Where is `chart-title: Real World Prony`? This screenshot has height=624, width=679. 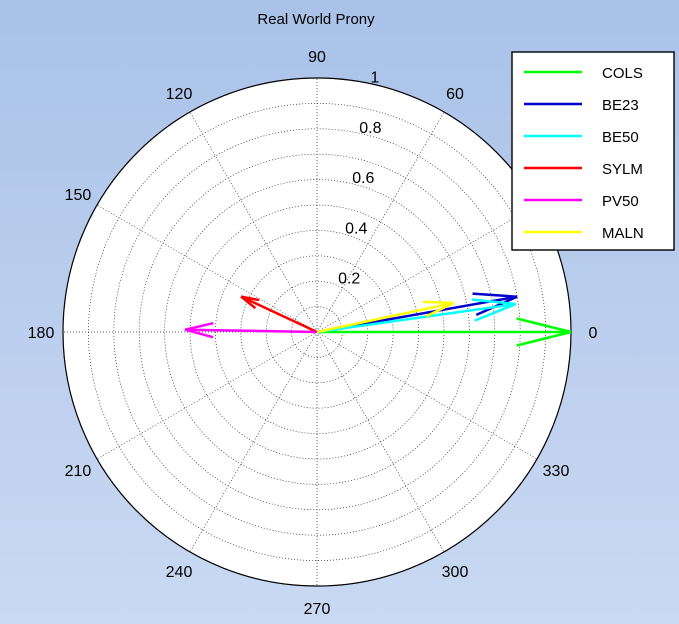
chart-title: Real World Prony is located at coordinates (316, 19).